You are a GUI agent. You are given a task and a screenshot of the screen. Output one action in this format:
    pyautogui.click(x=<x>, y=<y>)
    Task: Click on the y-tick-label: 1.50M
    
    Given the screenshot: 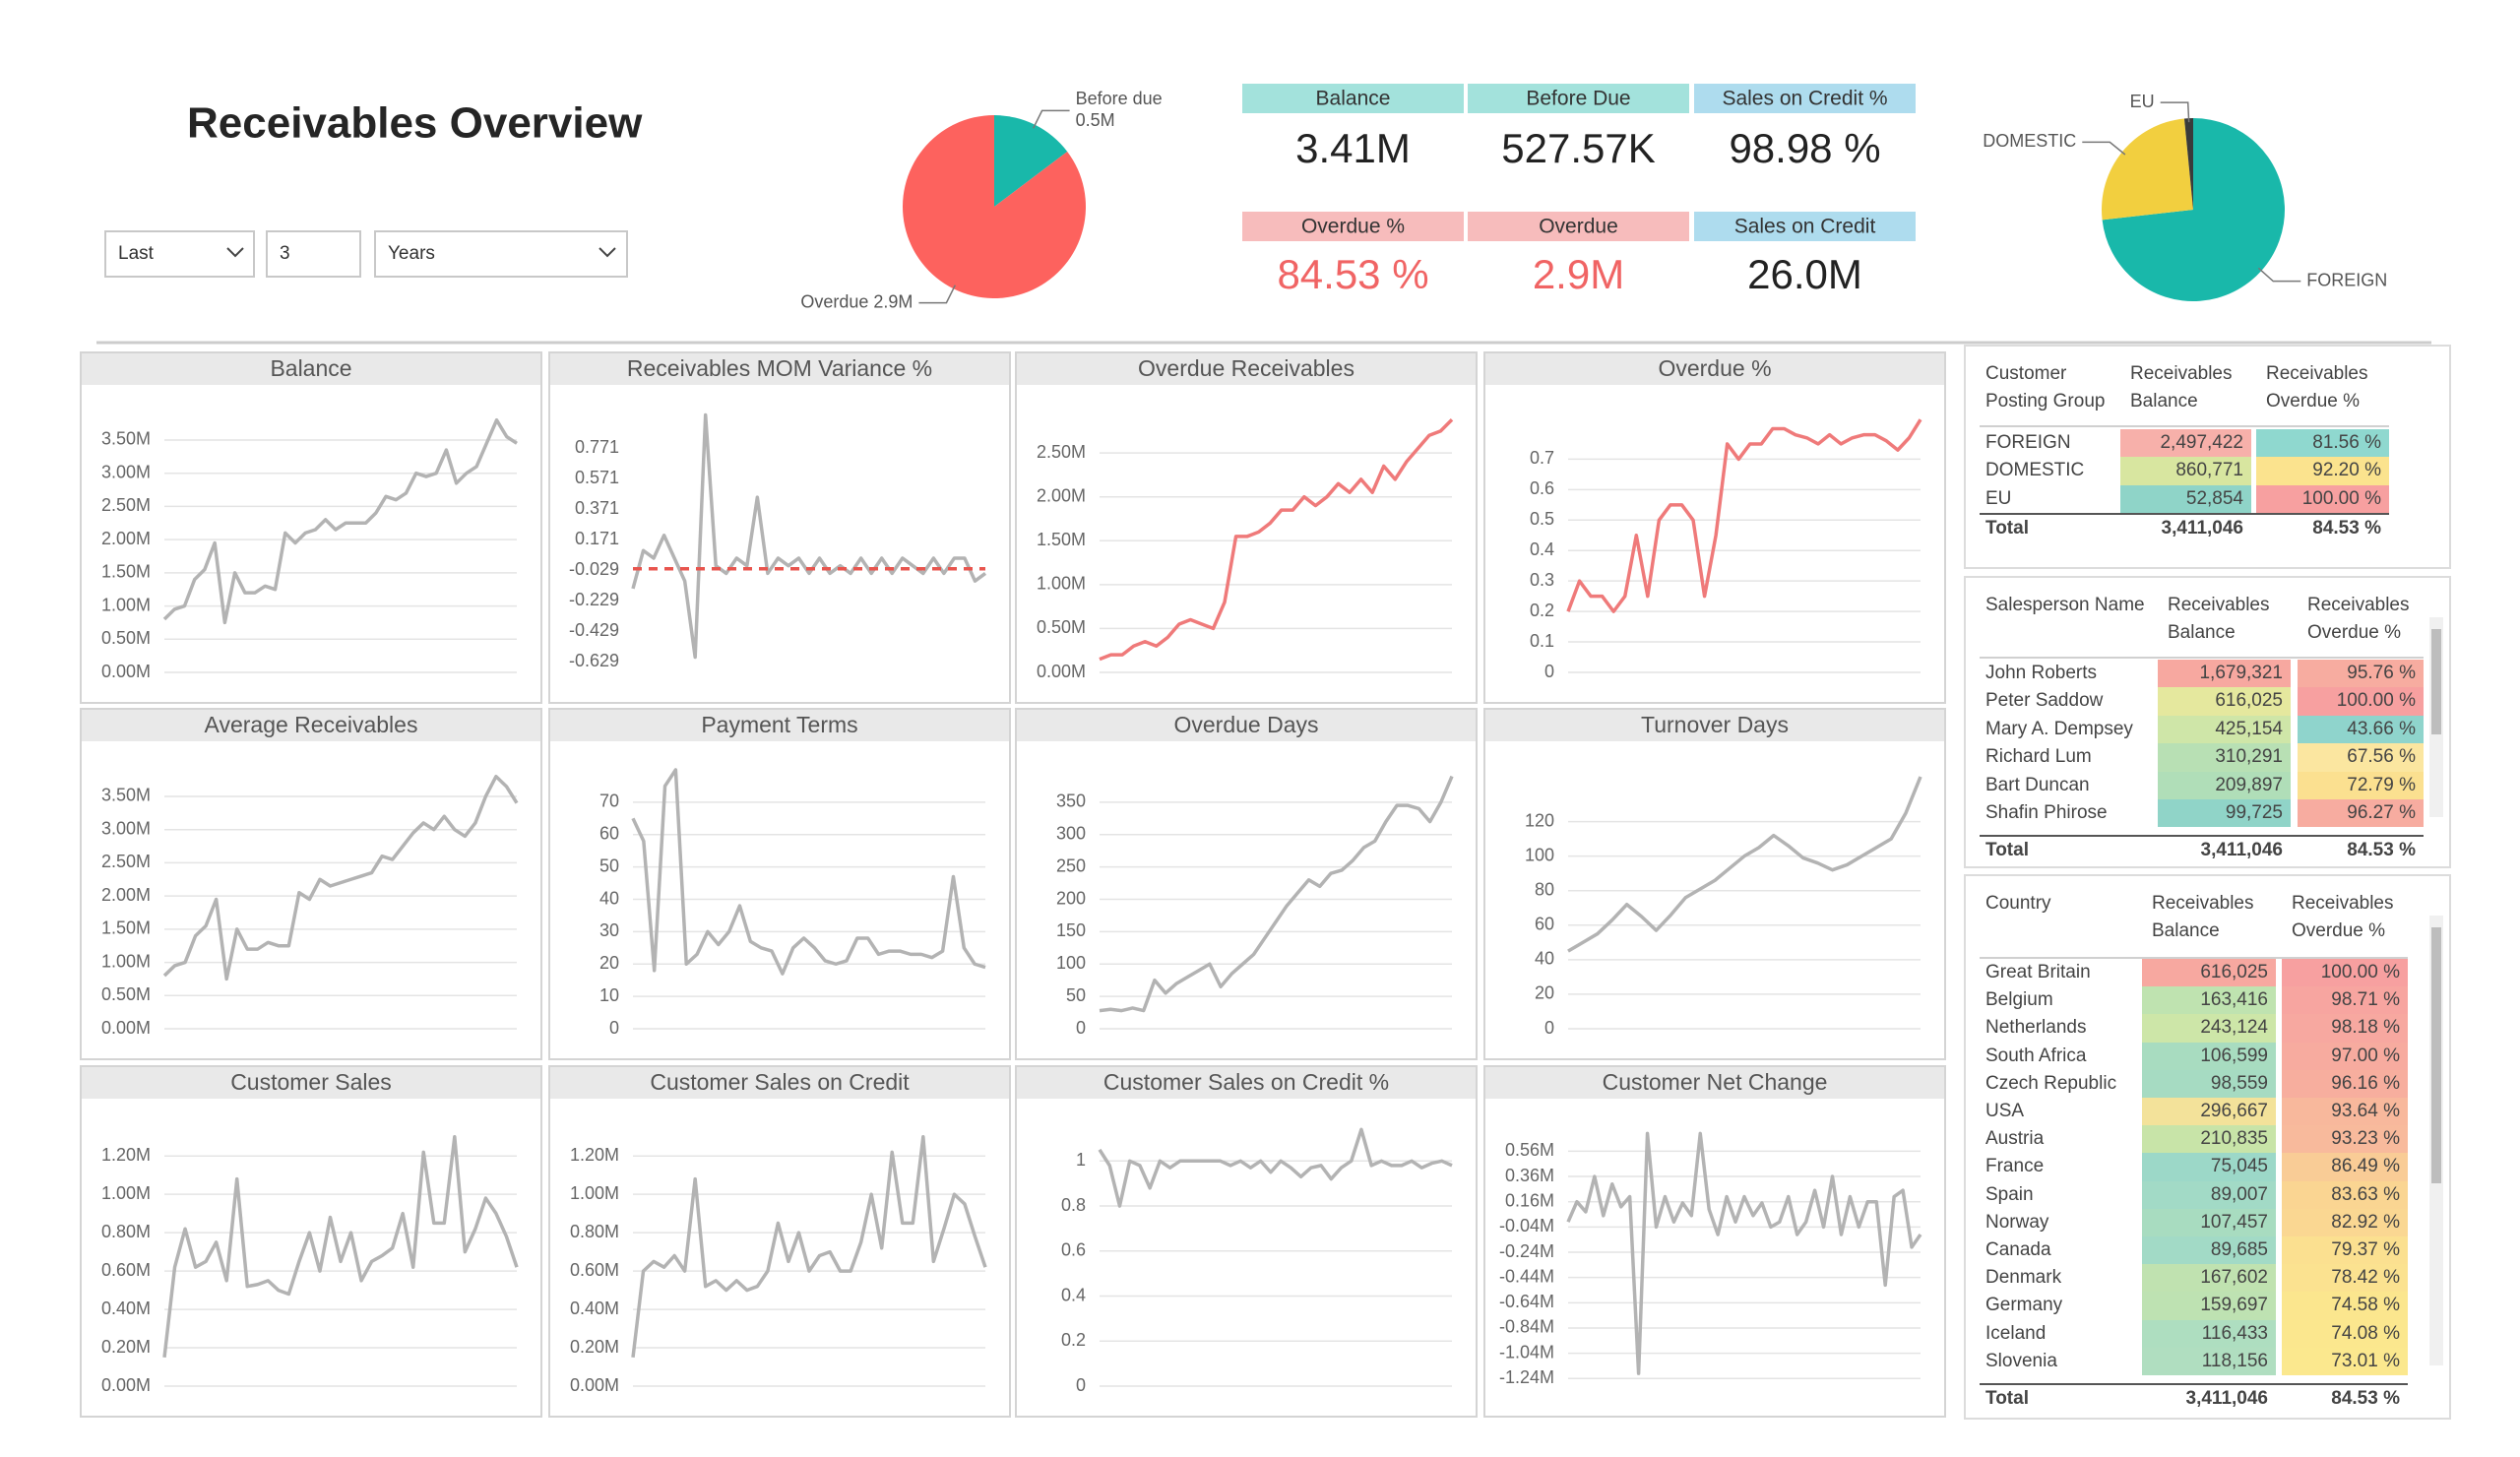 What is the action you would take?
    pyautogui.click(x=1061, y=539)
    